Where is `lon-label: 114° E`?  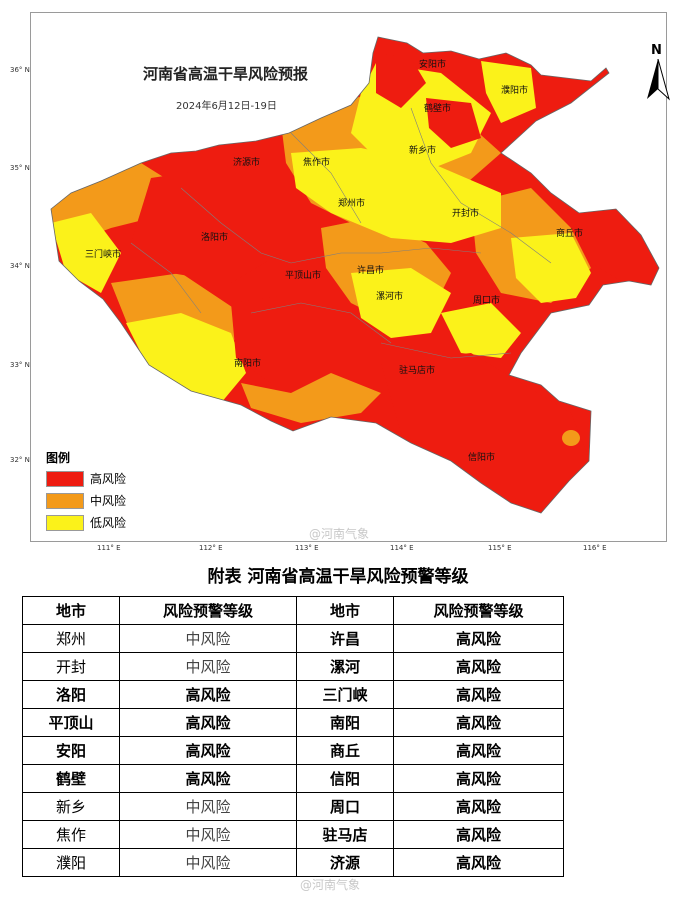
lon-label: 114° E is located at coordinates (402, 548).